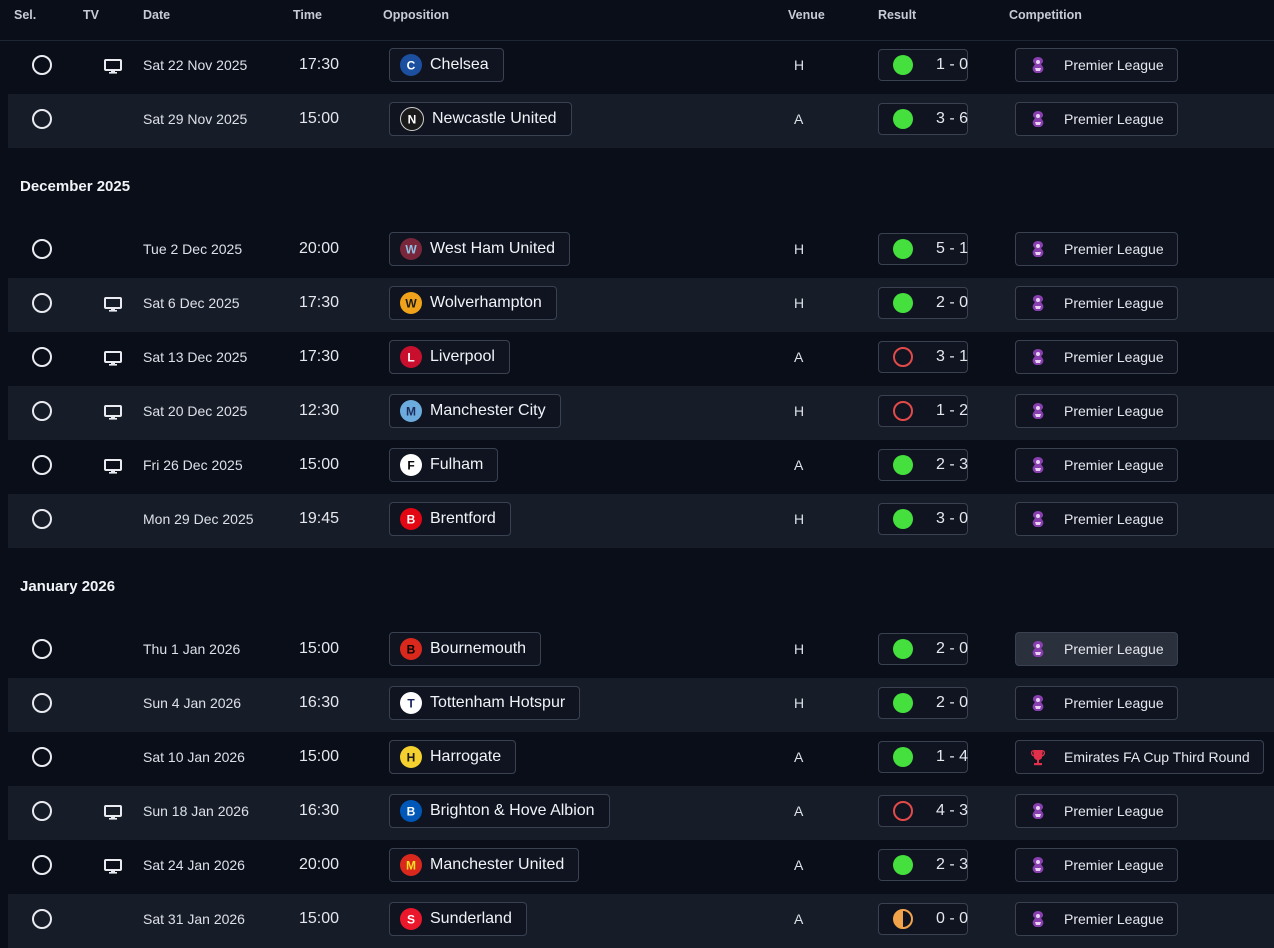 The height and width of the screenshot is (948, 1274). What do you see at coordinates (462, 356) in the screenshot?
I see `opposition-name: Liverpool` at bounding box center [462, 356].